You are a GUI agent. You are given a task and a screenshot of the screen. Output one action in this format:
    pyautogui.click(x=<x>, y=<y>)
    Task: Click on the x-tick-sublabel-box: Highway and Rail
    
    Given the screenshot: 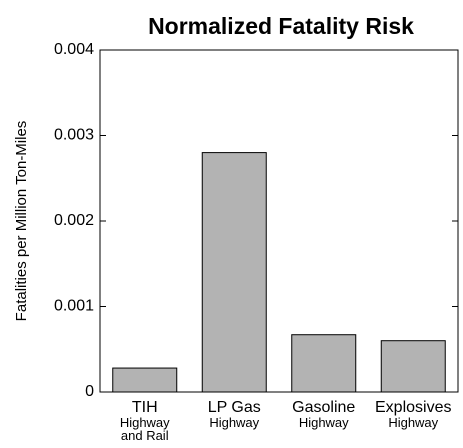 What is the action you would take?
    pyautogui.click(x=144, y=429)
    